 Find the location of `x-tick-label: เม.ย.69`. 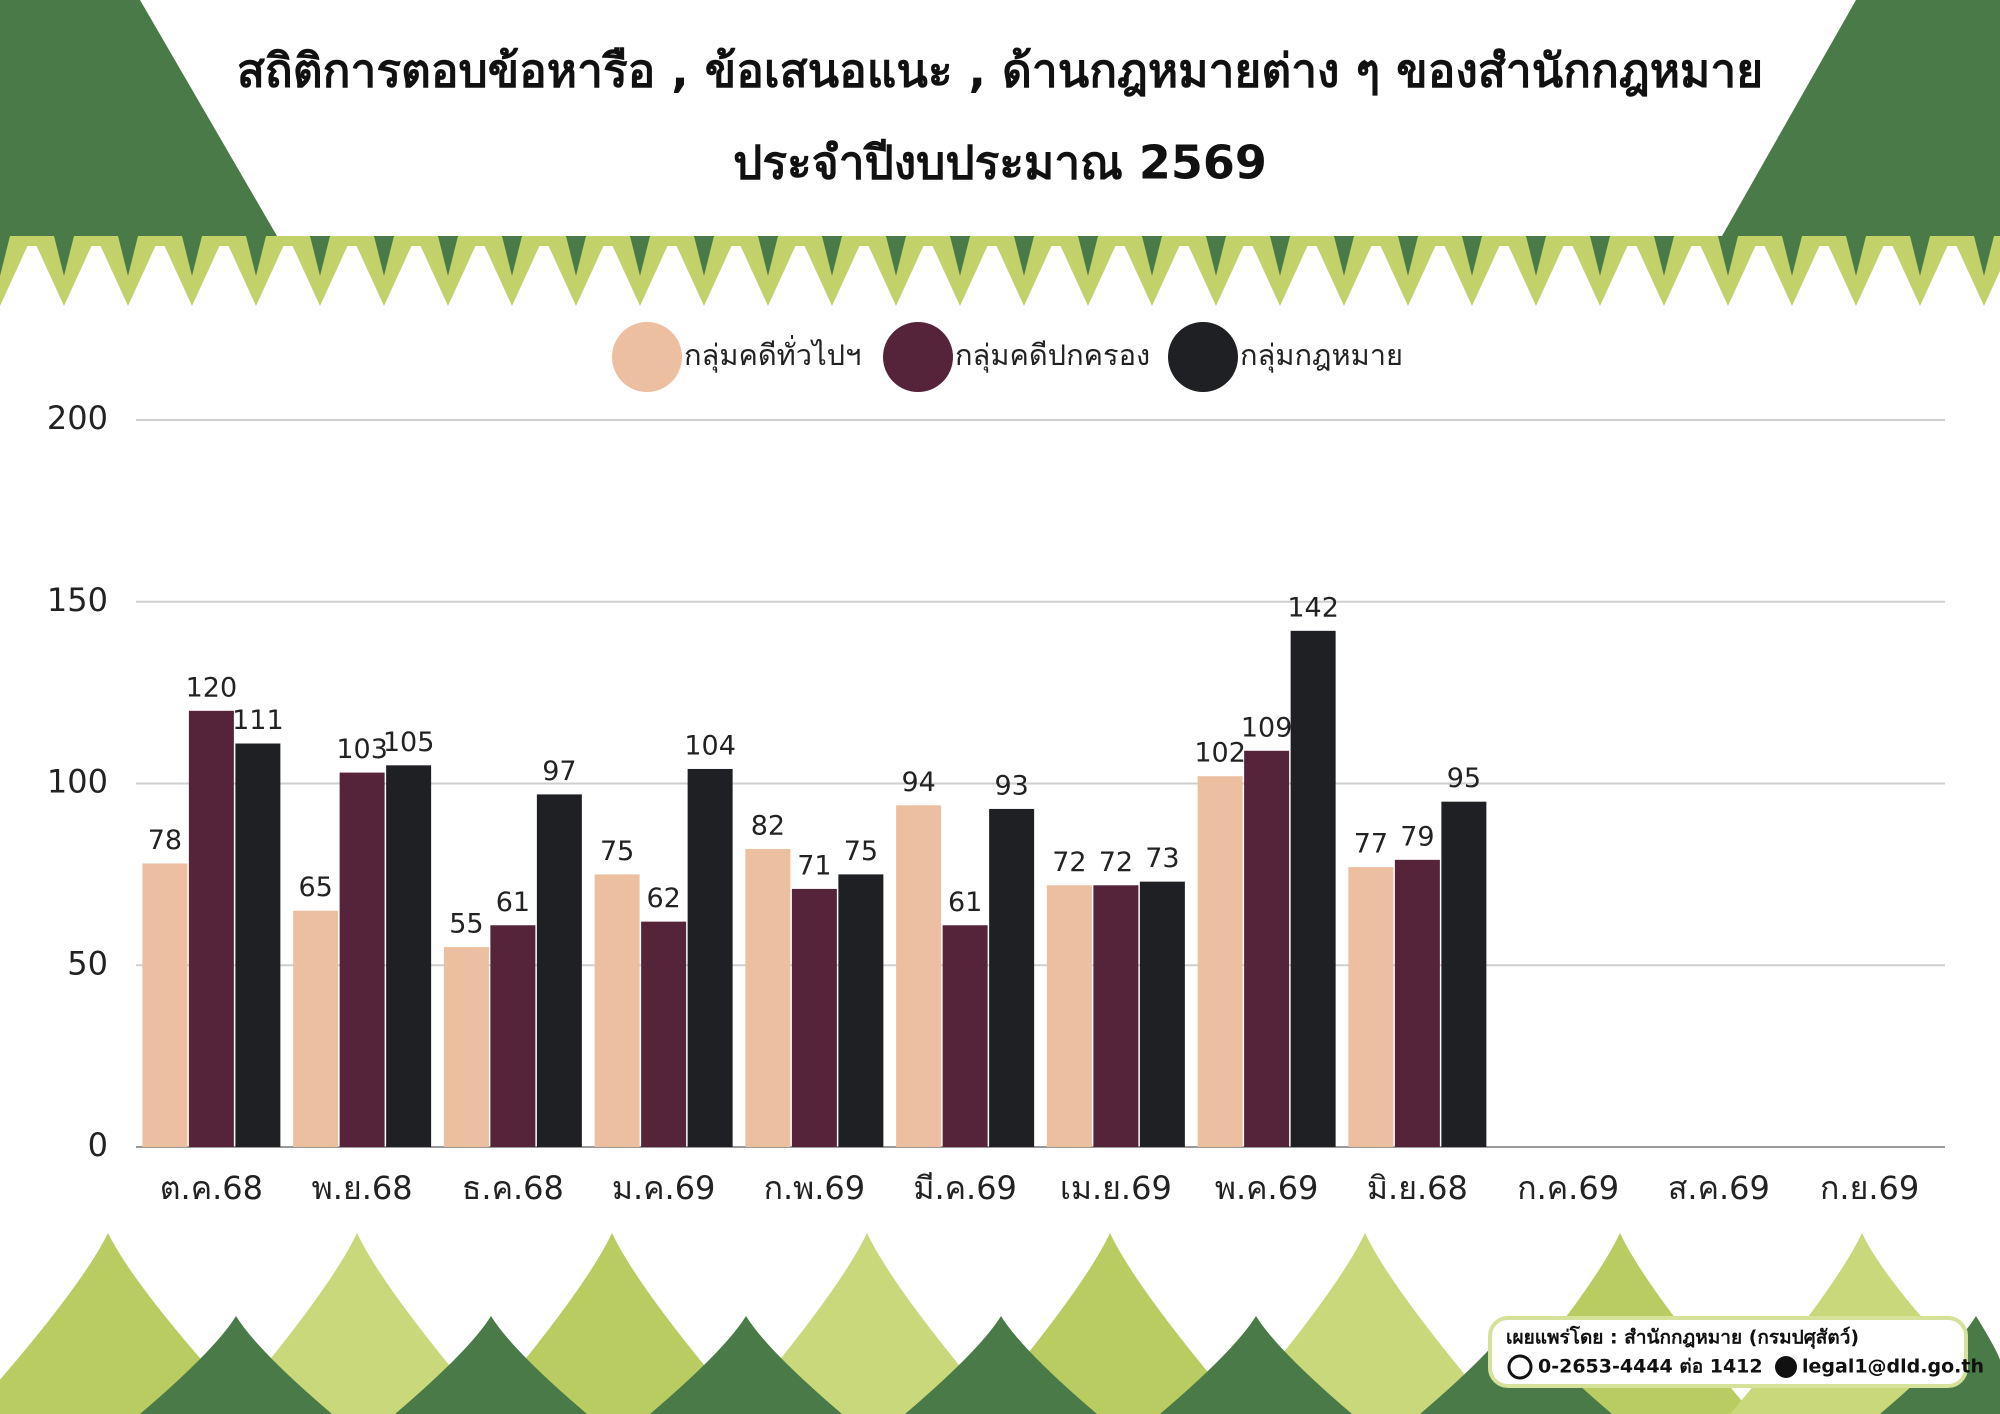

x-tick-label: เม.ย.69 is located at coordinates (1116, 1188).